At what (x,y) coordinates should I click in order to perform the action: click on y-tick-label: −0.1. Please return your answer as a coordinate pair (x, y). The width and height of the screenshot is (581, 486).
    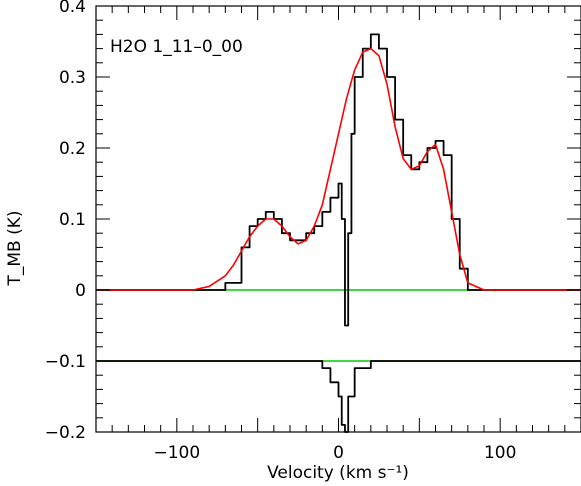
    Looking at the image, I should click on (65, 362).